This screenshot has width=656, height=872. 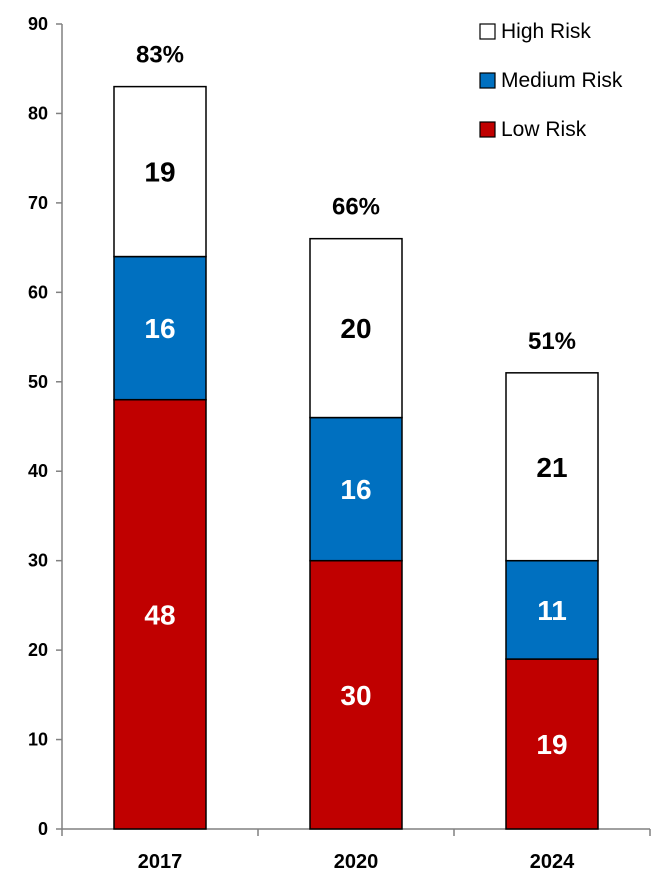 I want to click on segment-value-label: 11, so click(x=552, y=610).